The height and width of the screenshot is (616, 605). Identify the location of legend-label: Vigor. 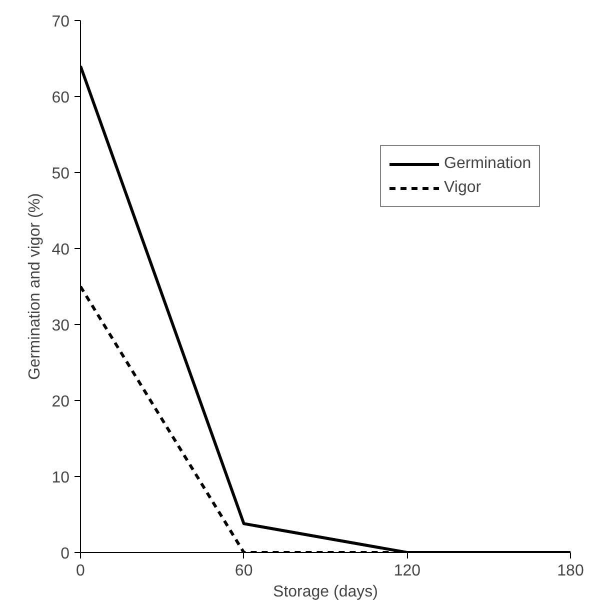
(463, 188).